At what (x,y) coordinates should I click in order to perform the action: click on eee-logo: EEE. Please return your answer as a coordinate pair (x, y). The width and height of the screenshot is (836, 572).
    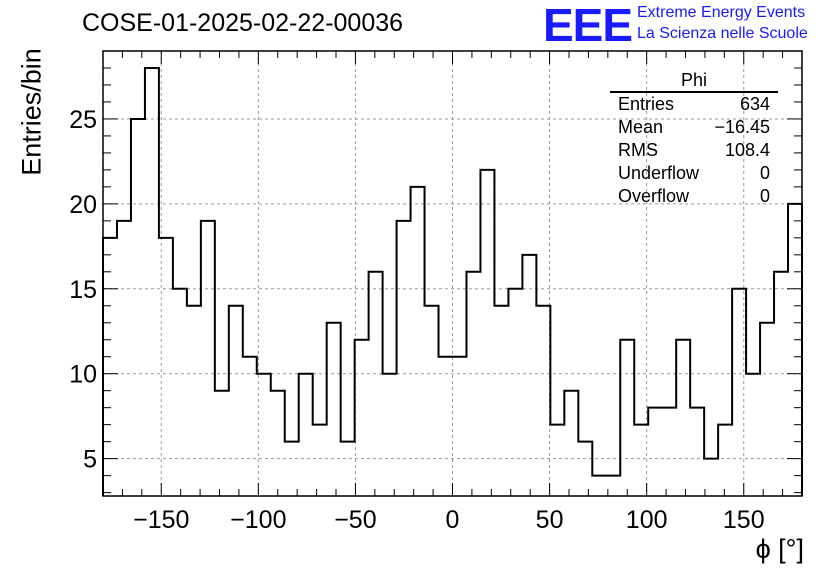
    Looking at the image, I should click on (588, 25).